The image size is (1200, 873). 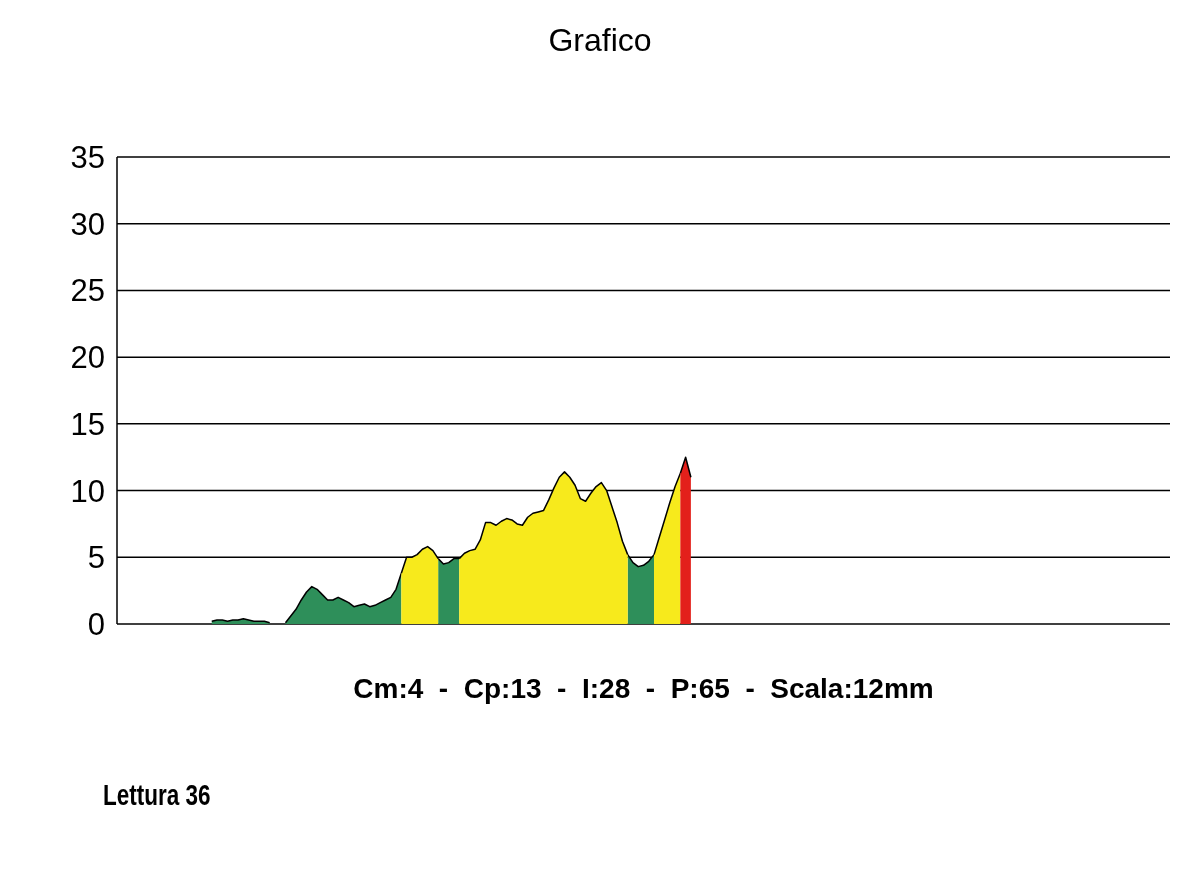 What do you see at coordinates (87, 424) in the screenshot?
I see `y-tick-label: 15` at bounding box center [87, 424].